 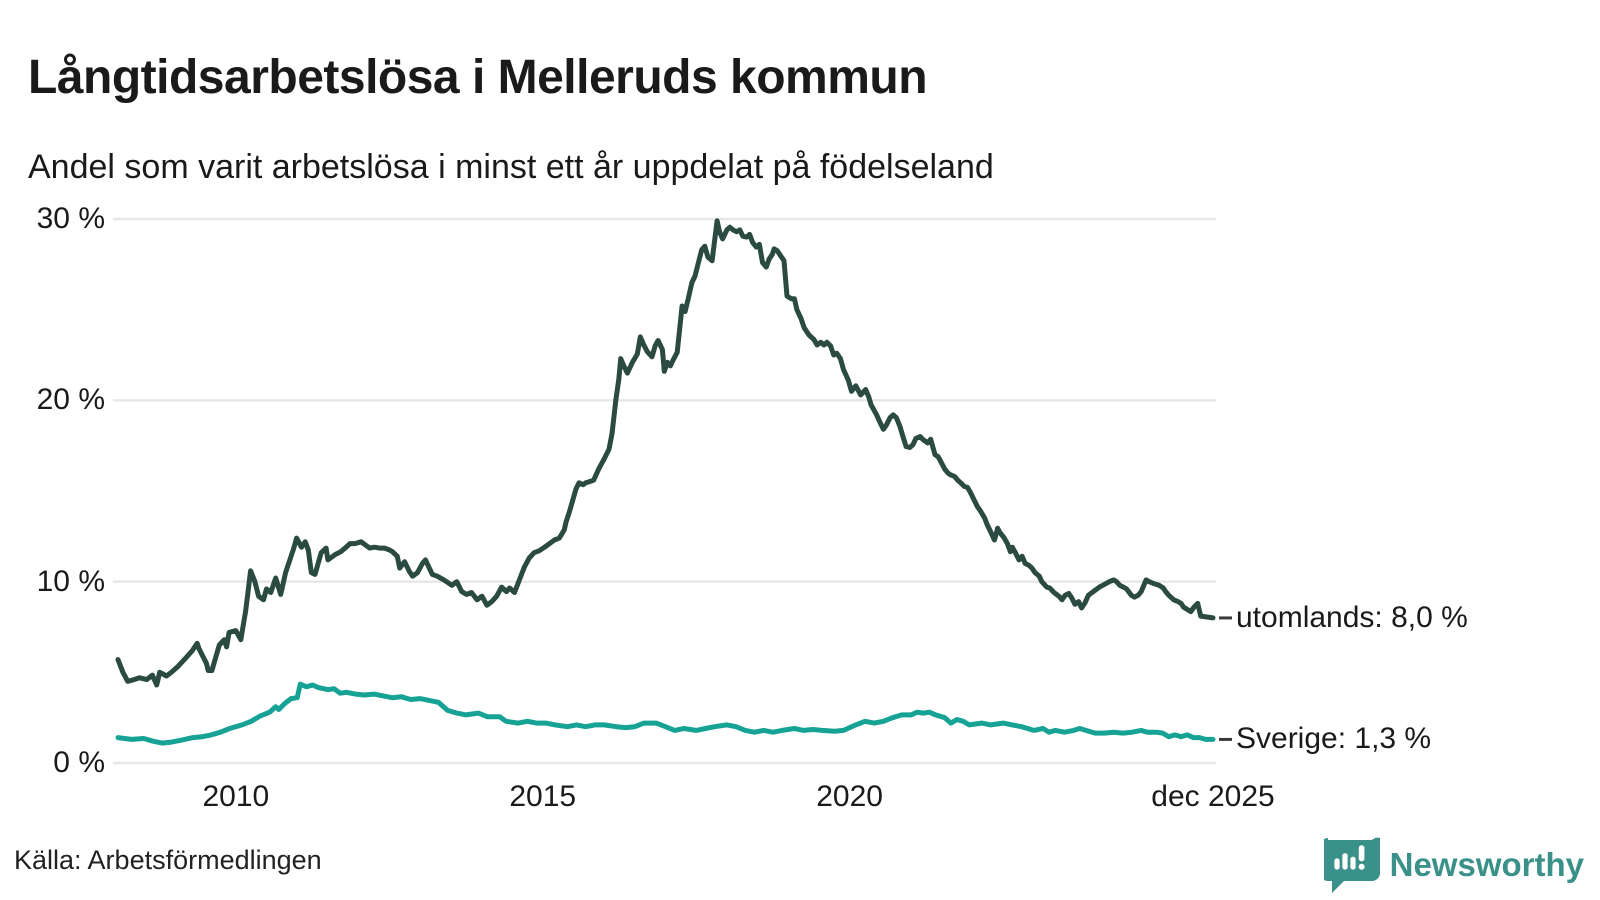 I want to click on logo-bubble, so click(x=1349, y=865).